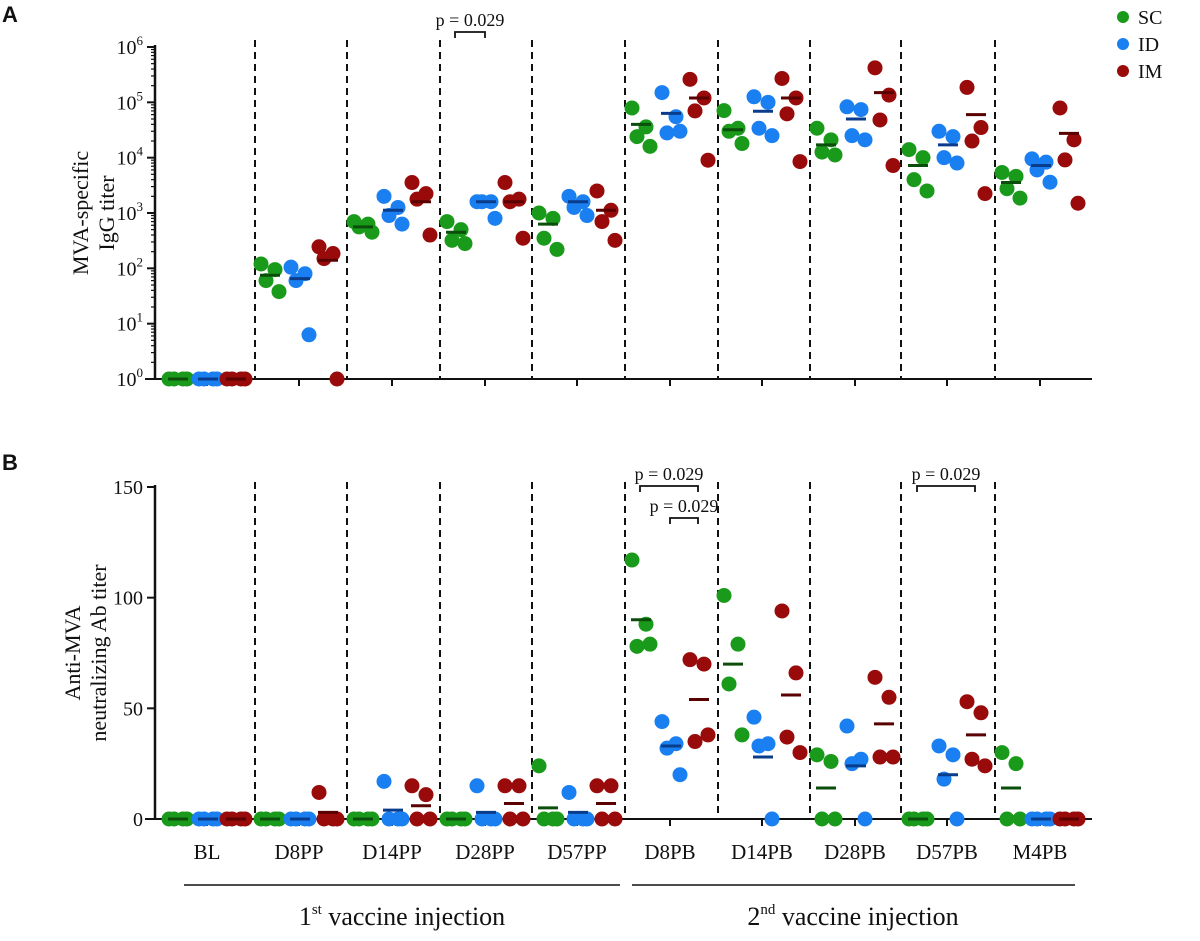 This screenshot has width=1200, height=941. I want to click on legend-label-sc: SC, so click(1150, 18).